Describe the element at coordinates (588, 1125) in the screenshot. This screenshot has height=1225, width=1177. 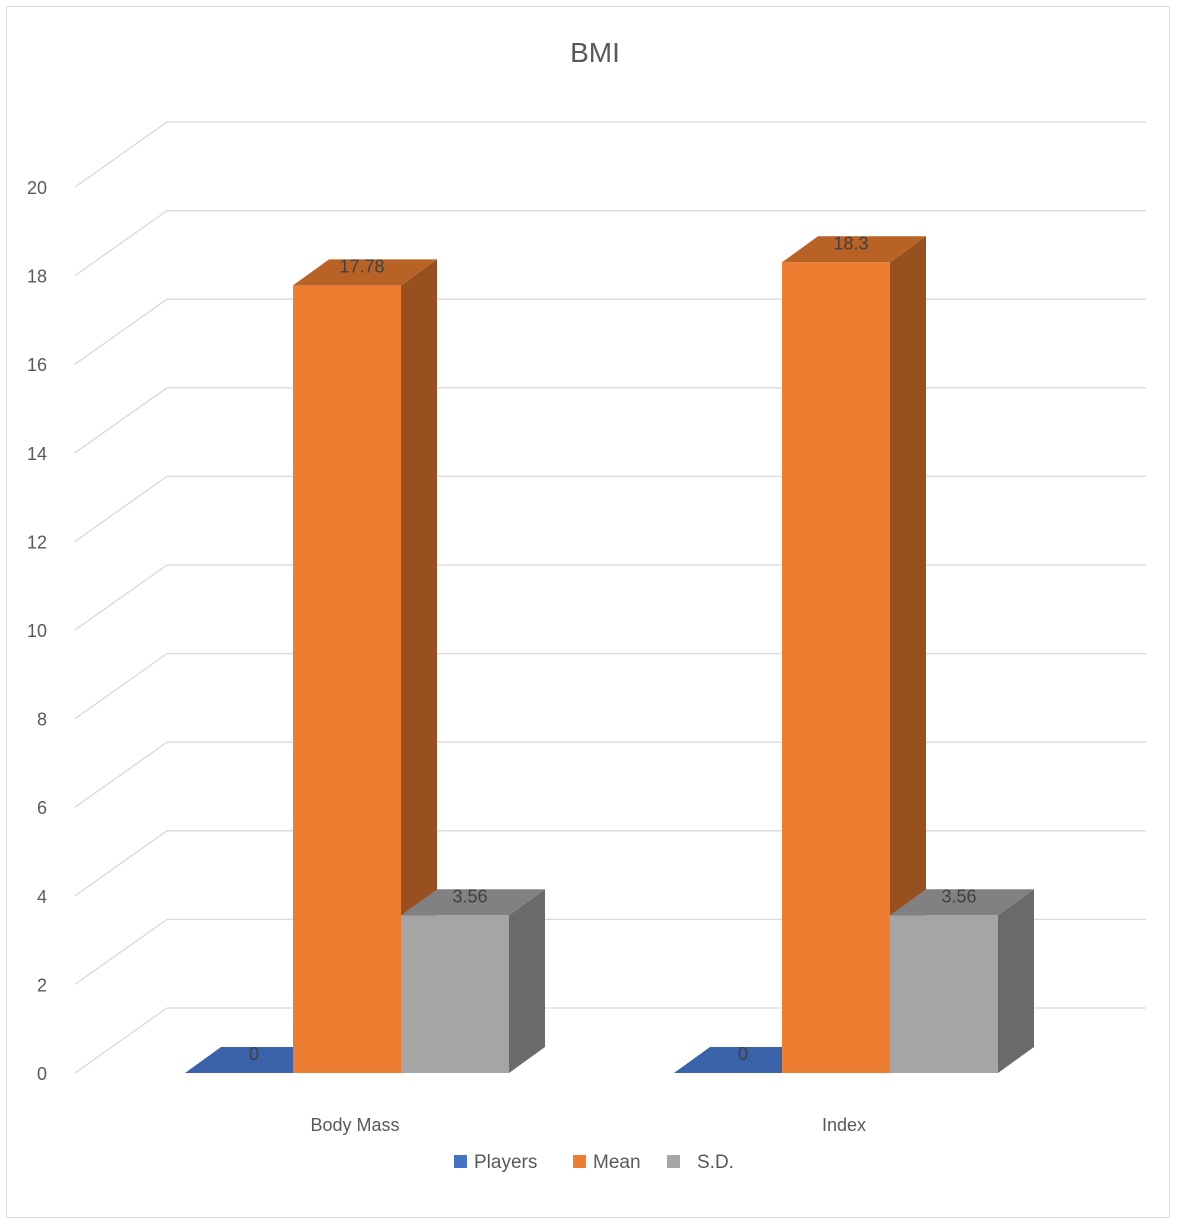
I see `category-axis: Body Mass Index` at that location.